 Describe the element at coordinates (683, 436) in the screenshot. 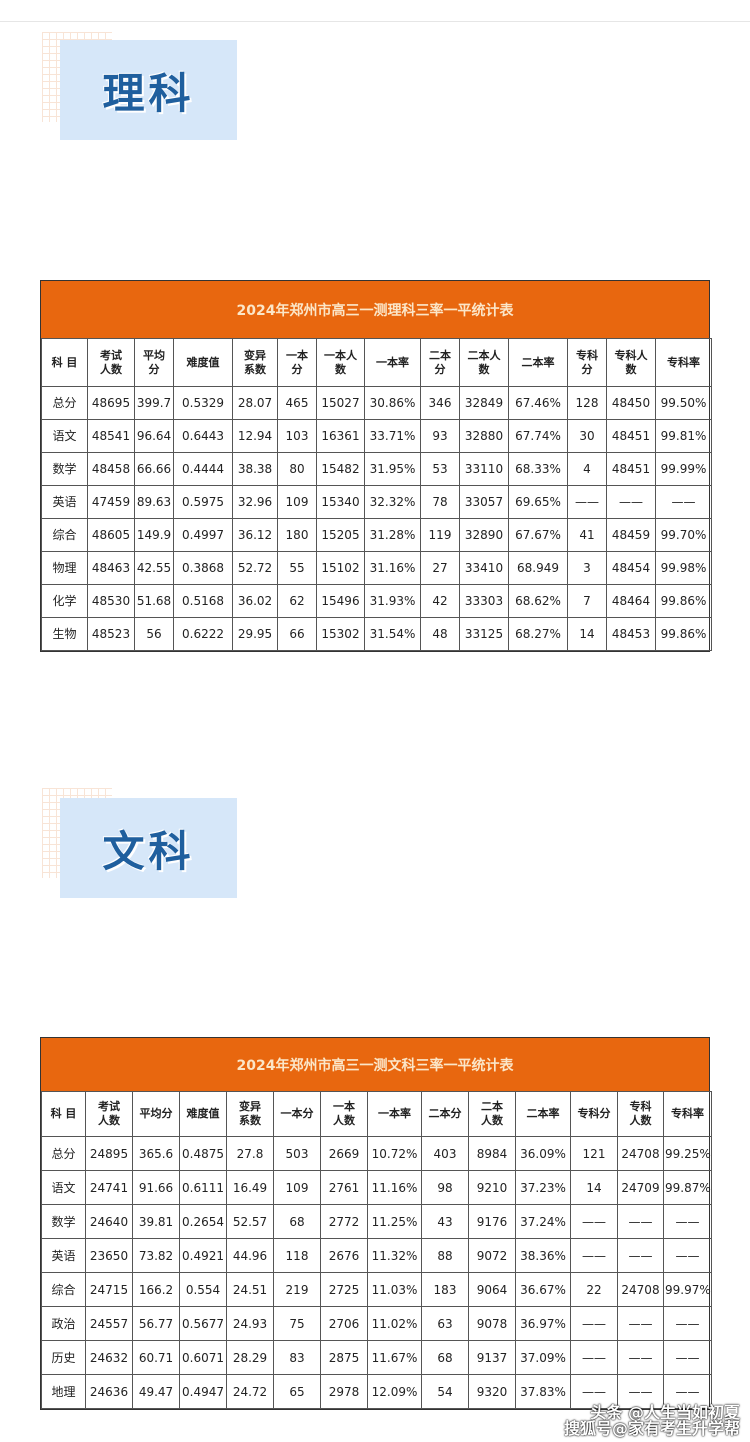

I see `table-cell: 99.81%` at that location.